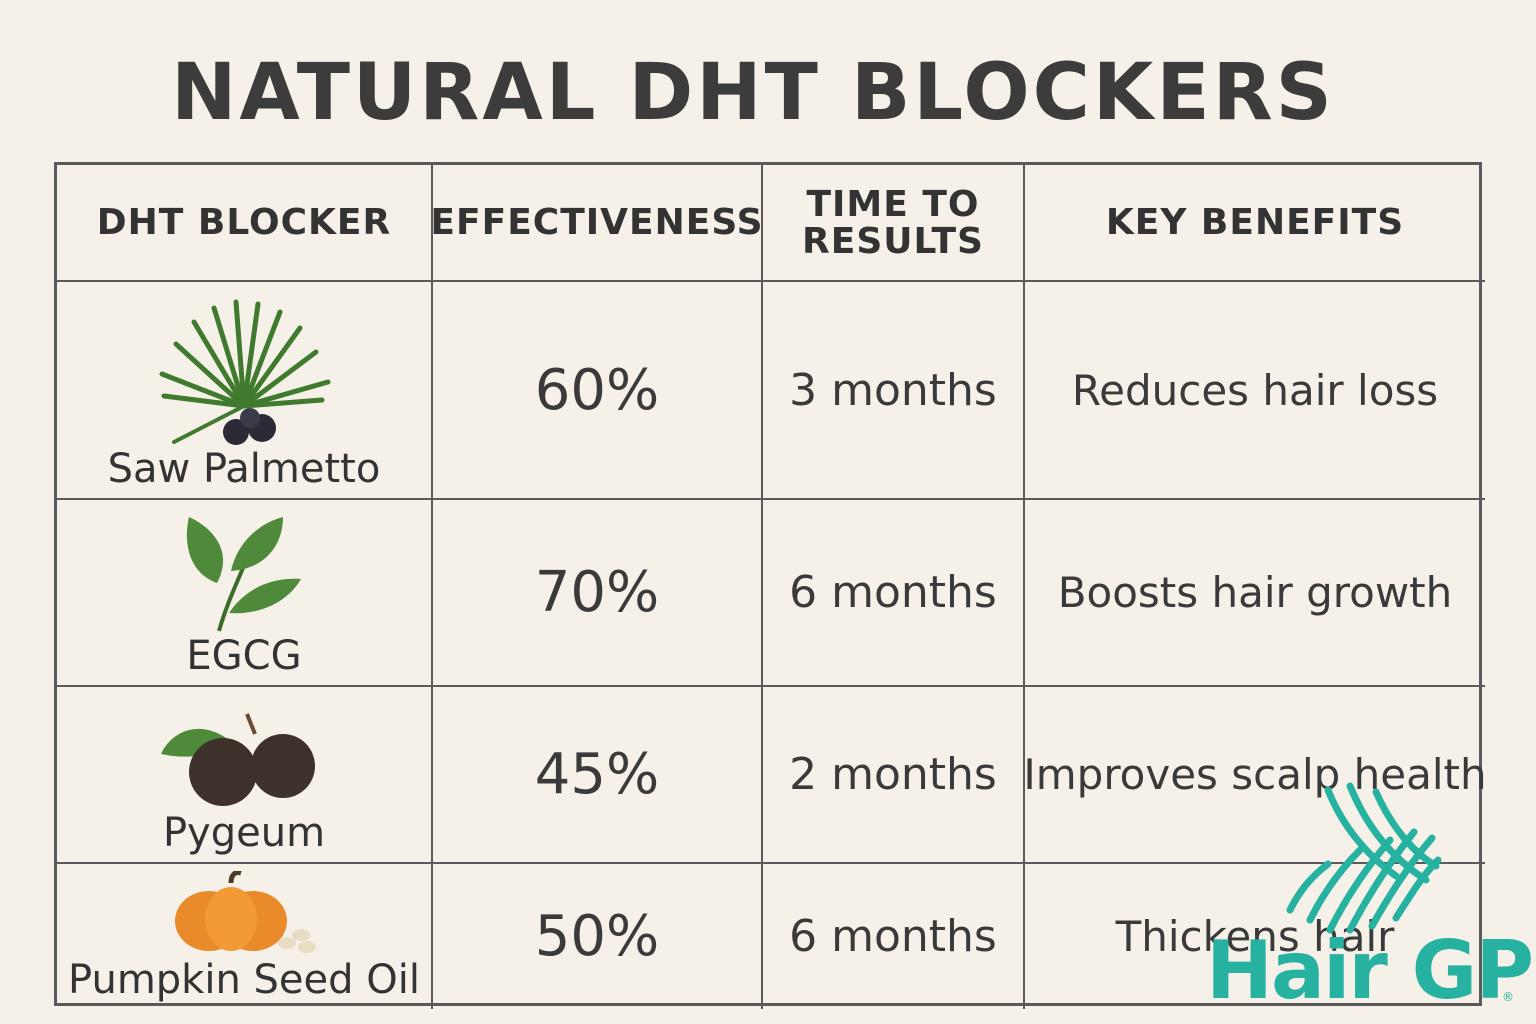 The height and width of the screenshot is (1024, 1536). Describe the element at coordinates (245, 372) in the screenshot. I see `saw-palmetto-icon` at that location.